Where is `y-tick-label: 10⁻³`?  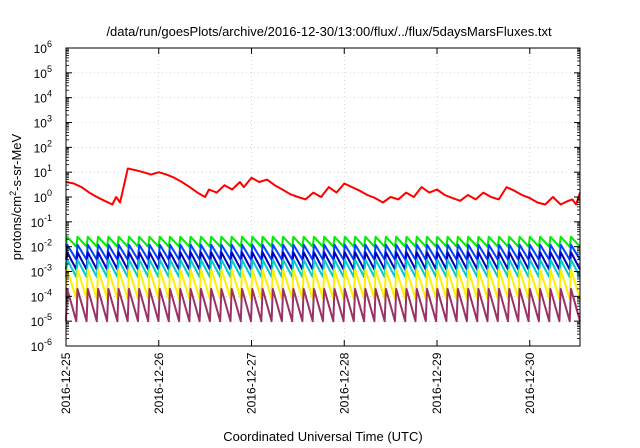 y-tick-label: 10⁻³ is located at coordinates (41, 271).